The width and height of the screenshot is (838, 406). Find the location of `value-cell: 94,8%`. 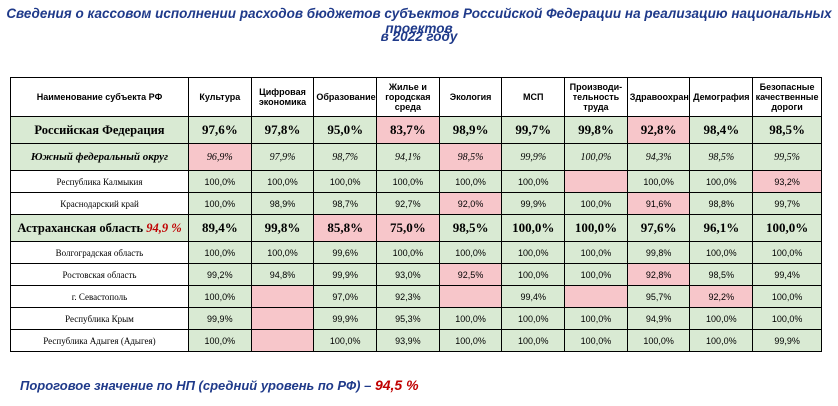

value-cell: 94,8% is located at coordinates (282, 274).